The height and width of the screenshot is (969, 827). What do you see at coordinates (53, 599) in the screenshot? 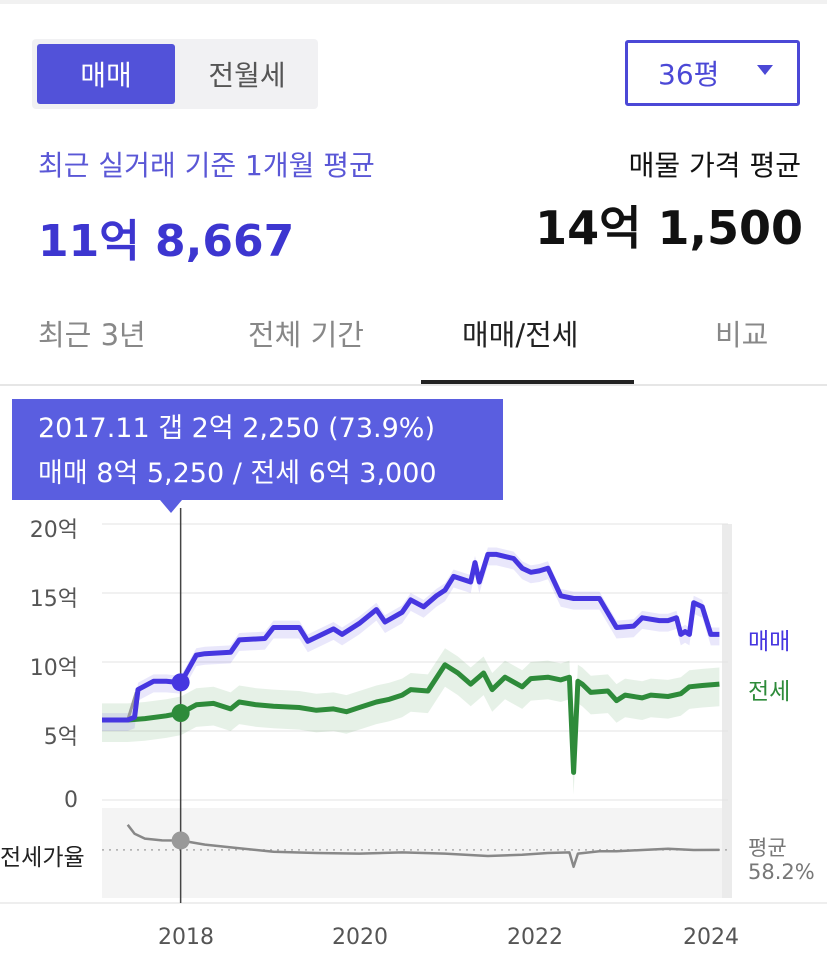
I see `y-tick-label: 15억` at bounding box center [53, 599].